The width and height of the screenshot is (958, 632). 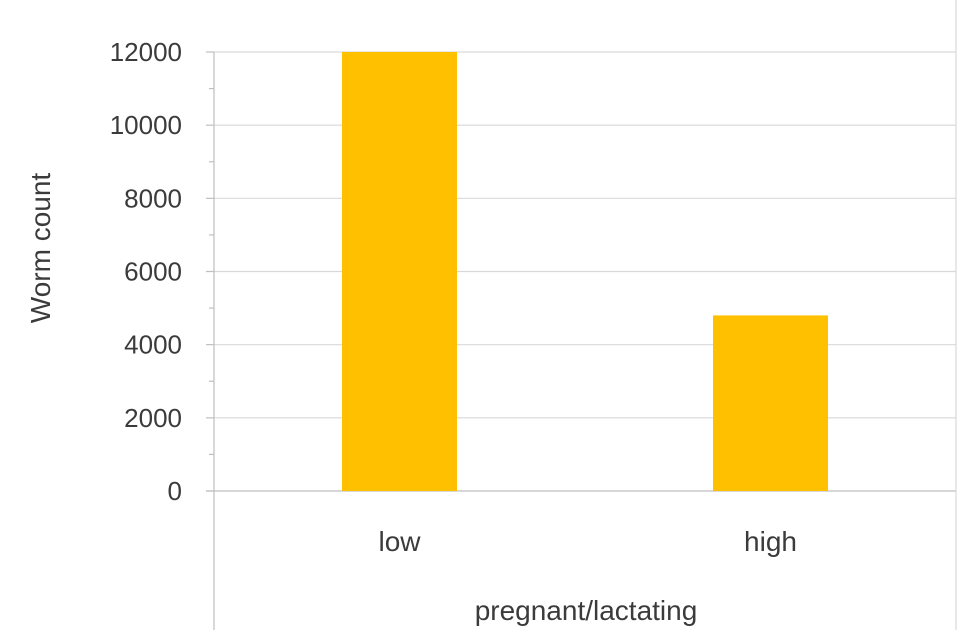 I want to click on y-axis-ticks: 0 2000 4000 6000 8000 10000 12000, so click(x=162, y=271).